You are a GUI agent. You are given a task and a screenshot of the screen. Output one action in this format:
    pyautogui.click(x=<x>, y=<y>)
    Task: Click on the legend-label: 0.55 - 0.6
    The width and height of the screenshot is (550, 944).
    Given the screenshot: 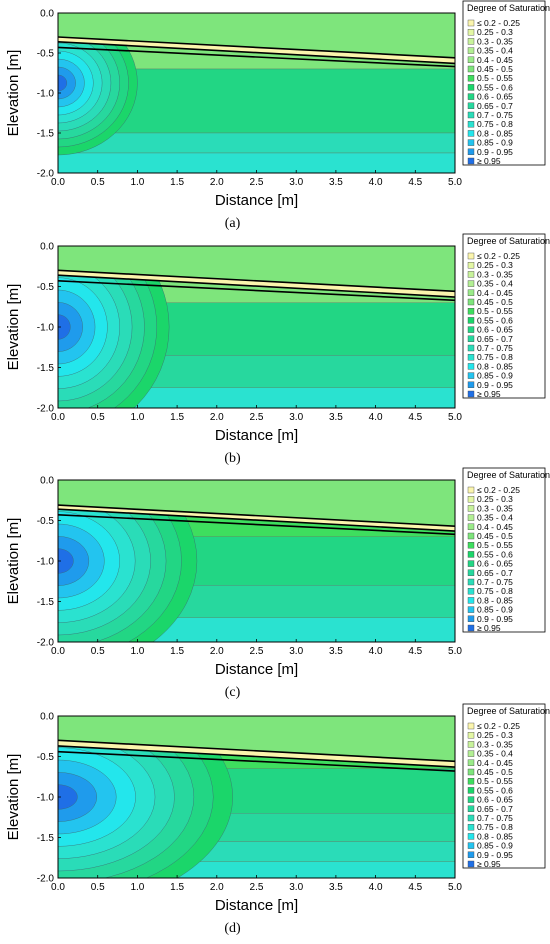 What is the action you would take?
    pyautogui.click(x=495, y=320)
    